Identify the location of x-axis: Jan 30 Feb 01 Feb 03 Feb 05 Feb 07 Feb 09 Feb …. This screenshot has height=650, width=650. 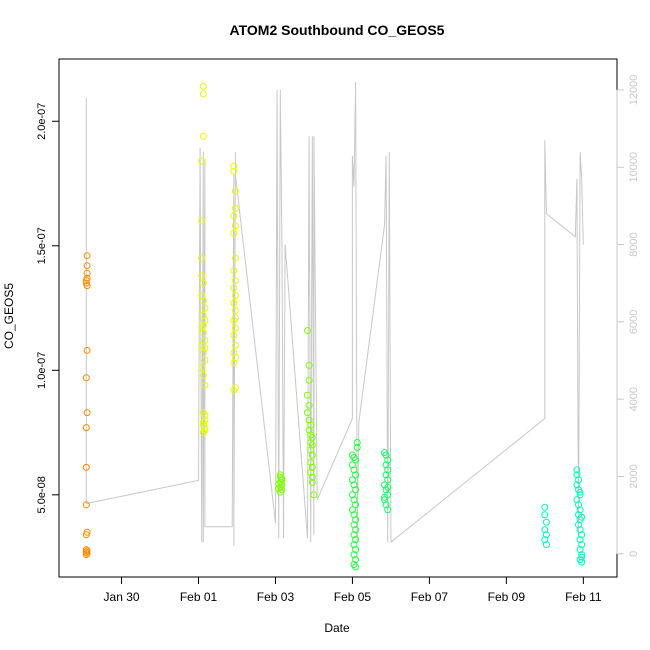
(353, 590).